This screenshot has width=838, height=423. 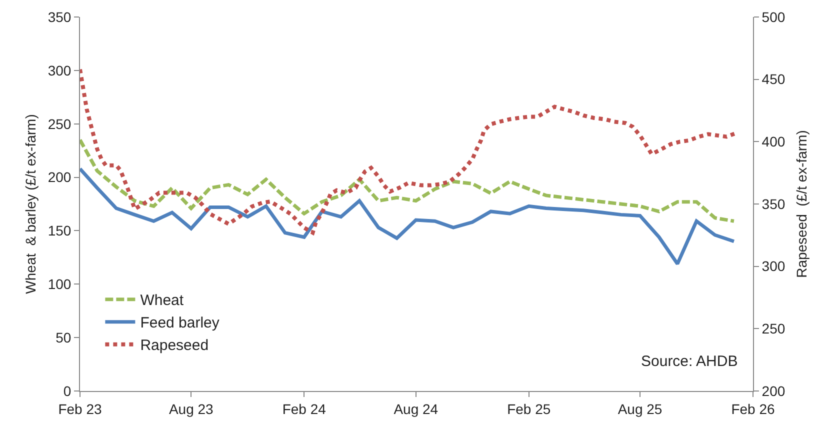 What do you see at coordinates (60, 16) in the screenshot?
I see `y-tick-label: 350` at bounding box center [60, 16].